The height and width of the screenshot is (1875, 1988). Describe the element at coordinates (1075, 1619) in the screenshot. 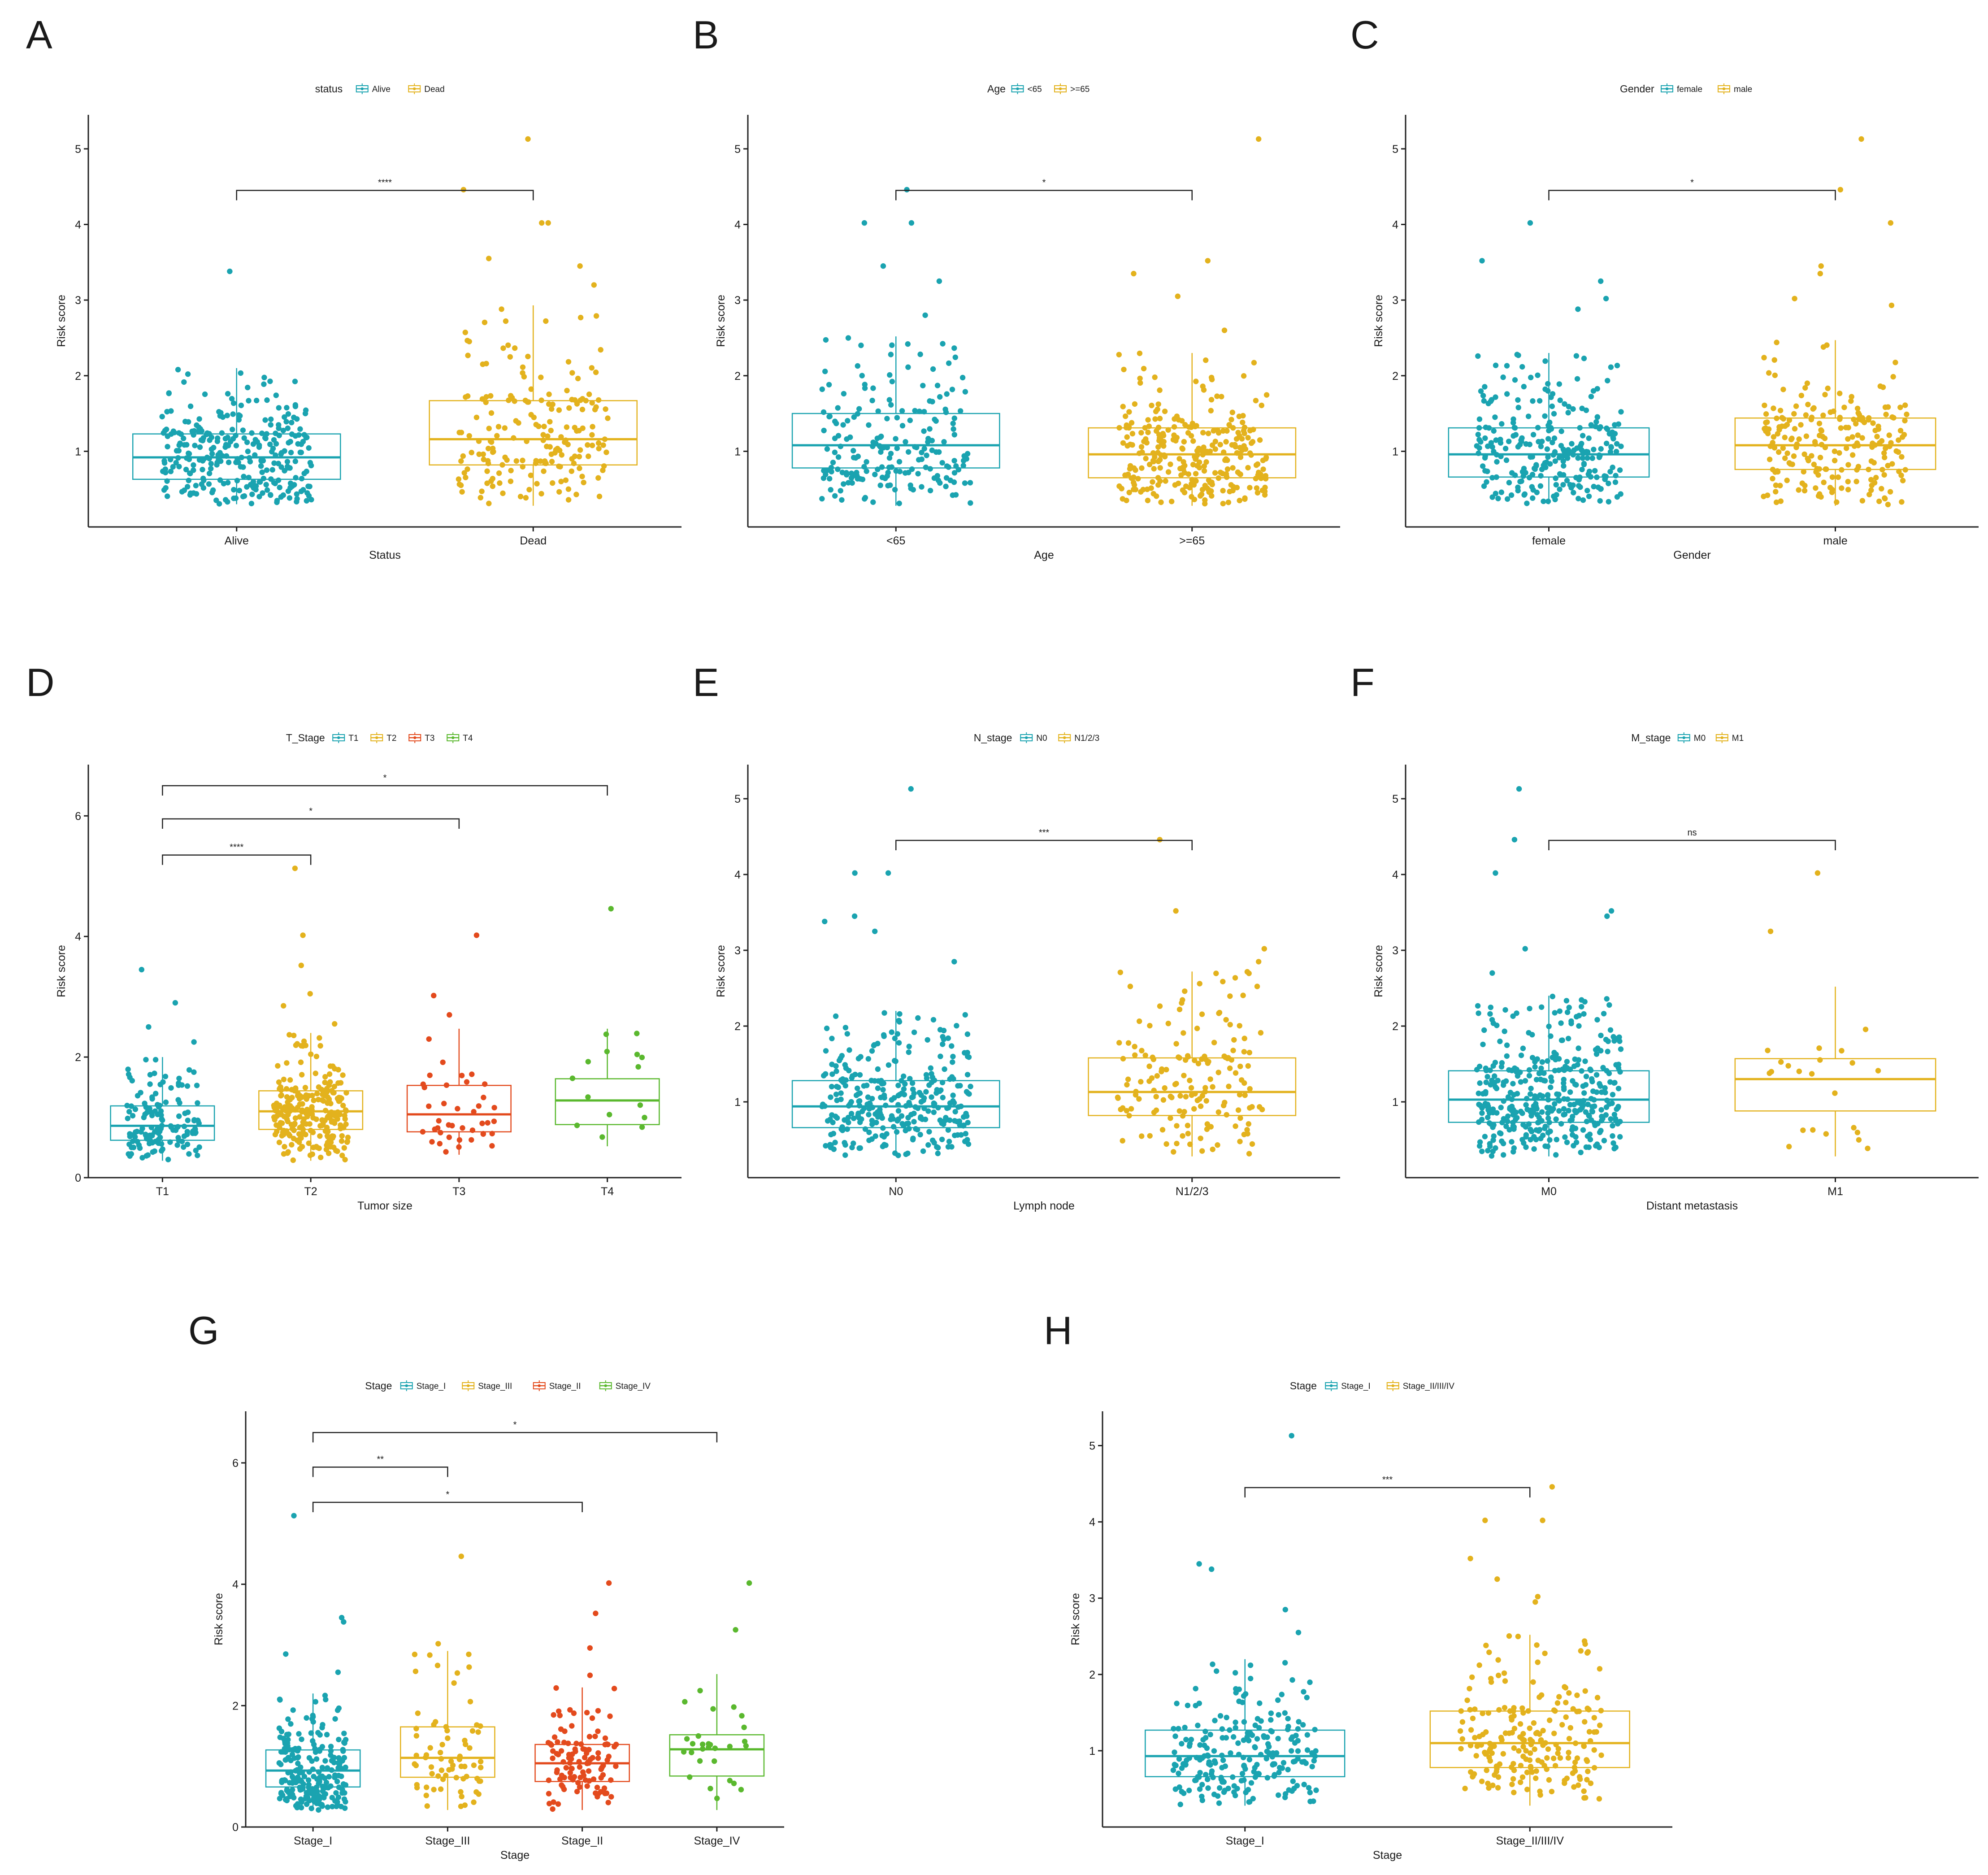

I see `y-axis-title: Risk score` at that location.